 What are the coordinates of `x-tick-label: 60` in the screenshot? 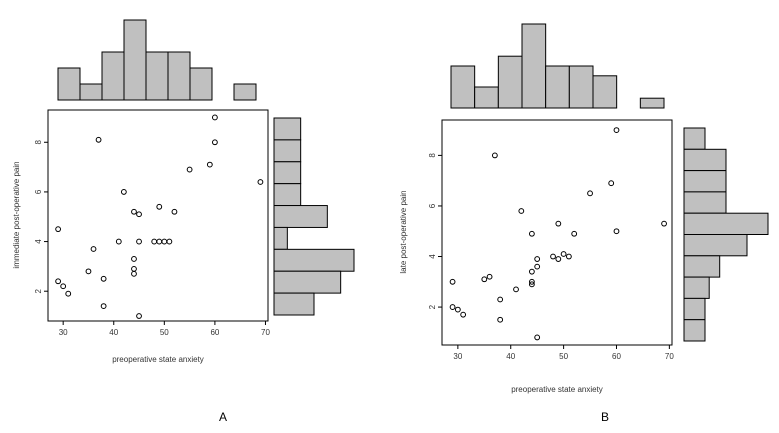 It's located at (214, 332).